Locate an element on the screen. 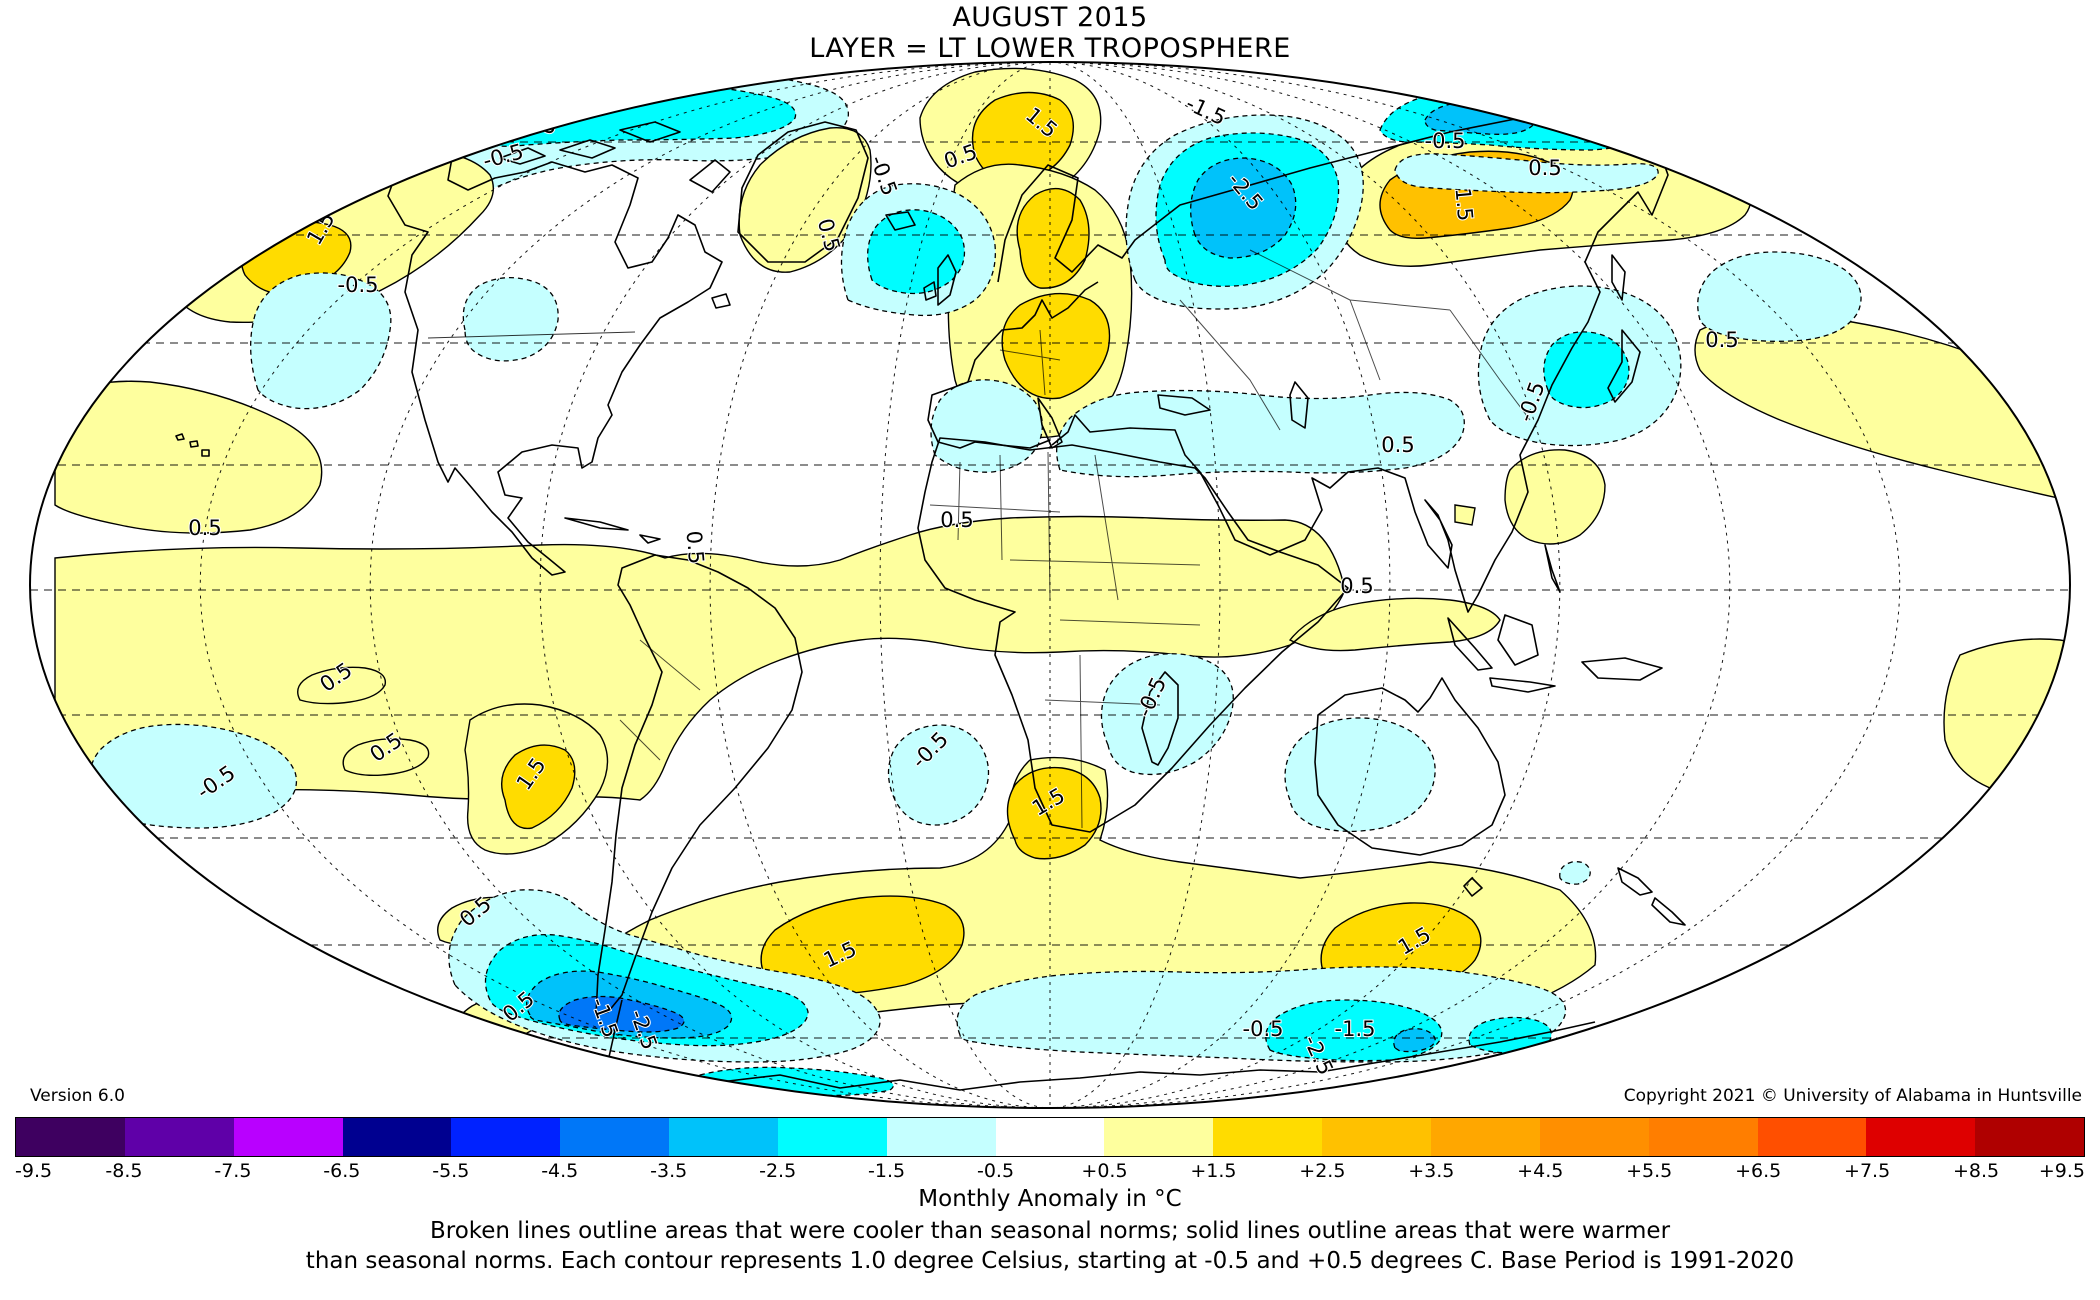 The height and width of the screenshot is (1300, 2100). contour-label-22: 0.5 is located at coordinates (1356, 586).